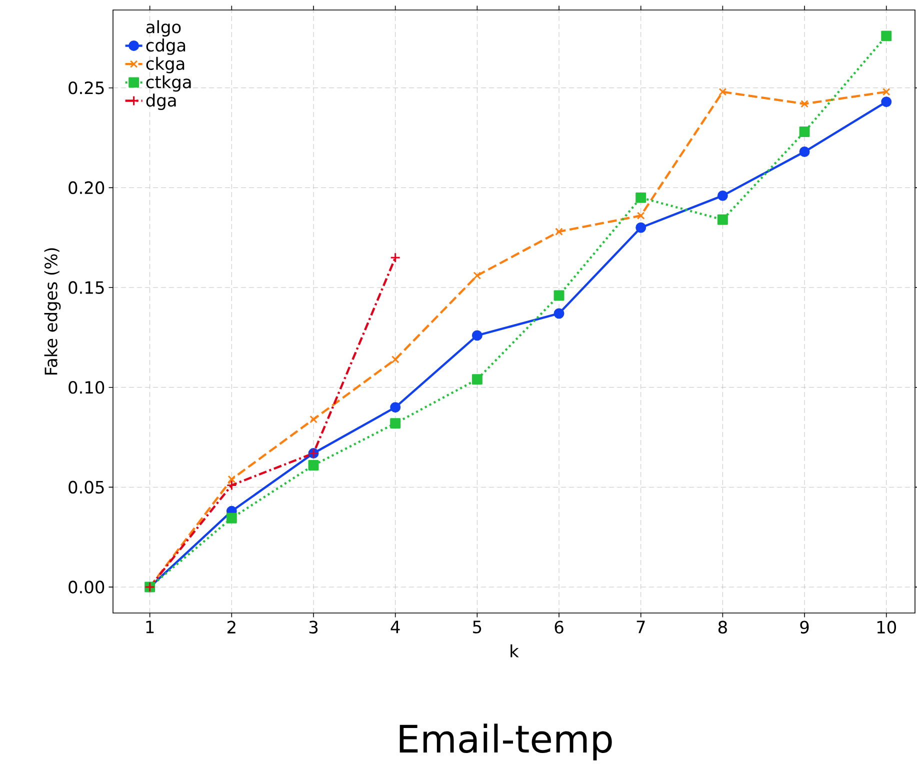  Describe the element at coordinates (86, 487) in the screenshot. I see `y-tick-label: 0.05` at that location.